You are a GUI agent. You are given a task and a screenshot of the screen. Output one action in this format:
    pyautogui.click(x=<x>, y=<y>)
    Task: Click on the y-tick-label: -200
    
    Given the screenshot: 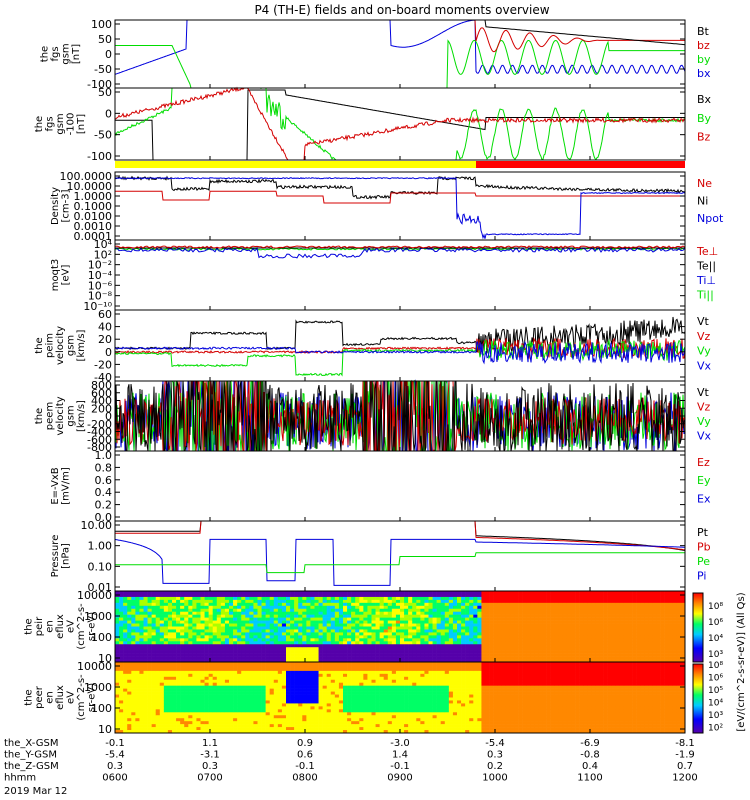 What is the action you would take?
    pyautogui.click(x=99, y=424)
    